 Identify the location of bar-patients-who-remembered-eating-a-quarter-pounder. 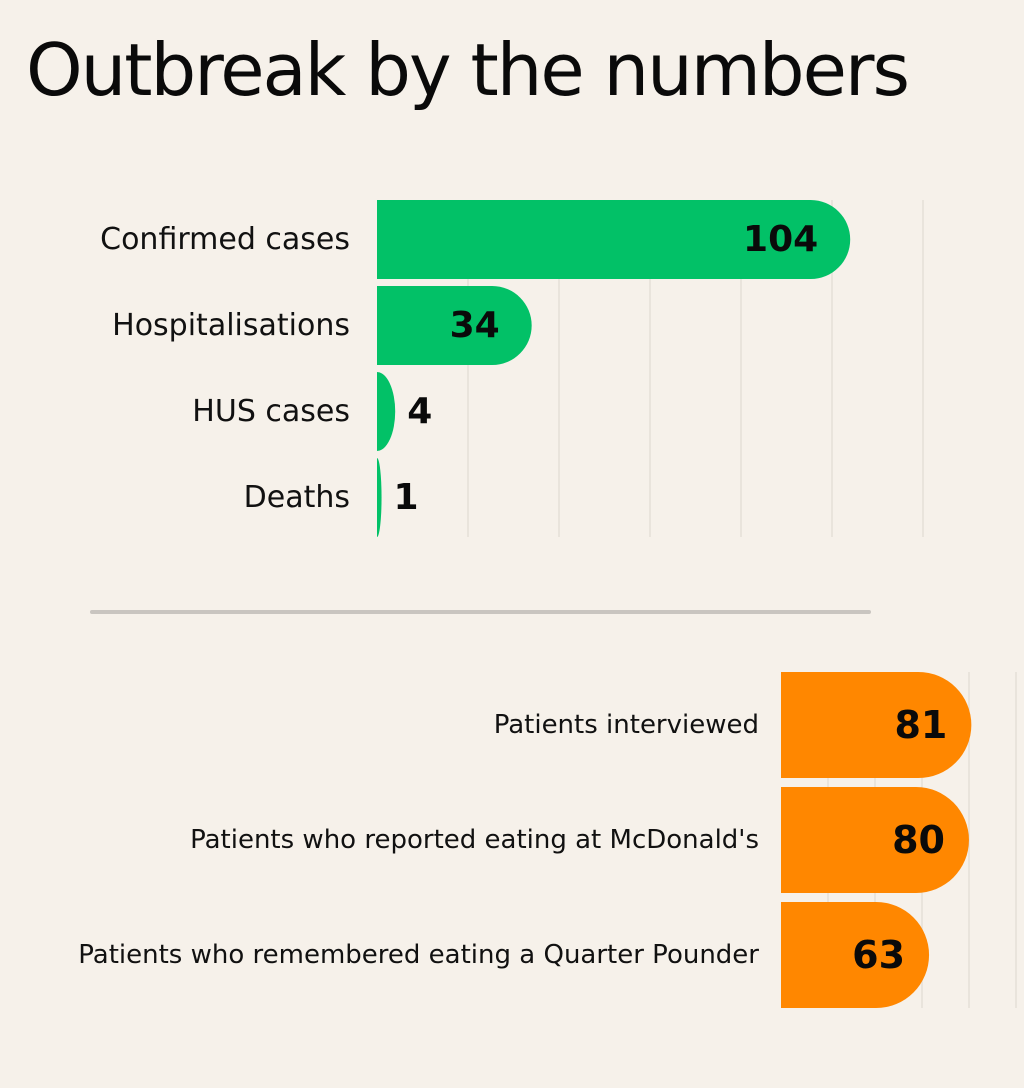
(855, 955).